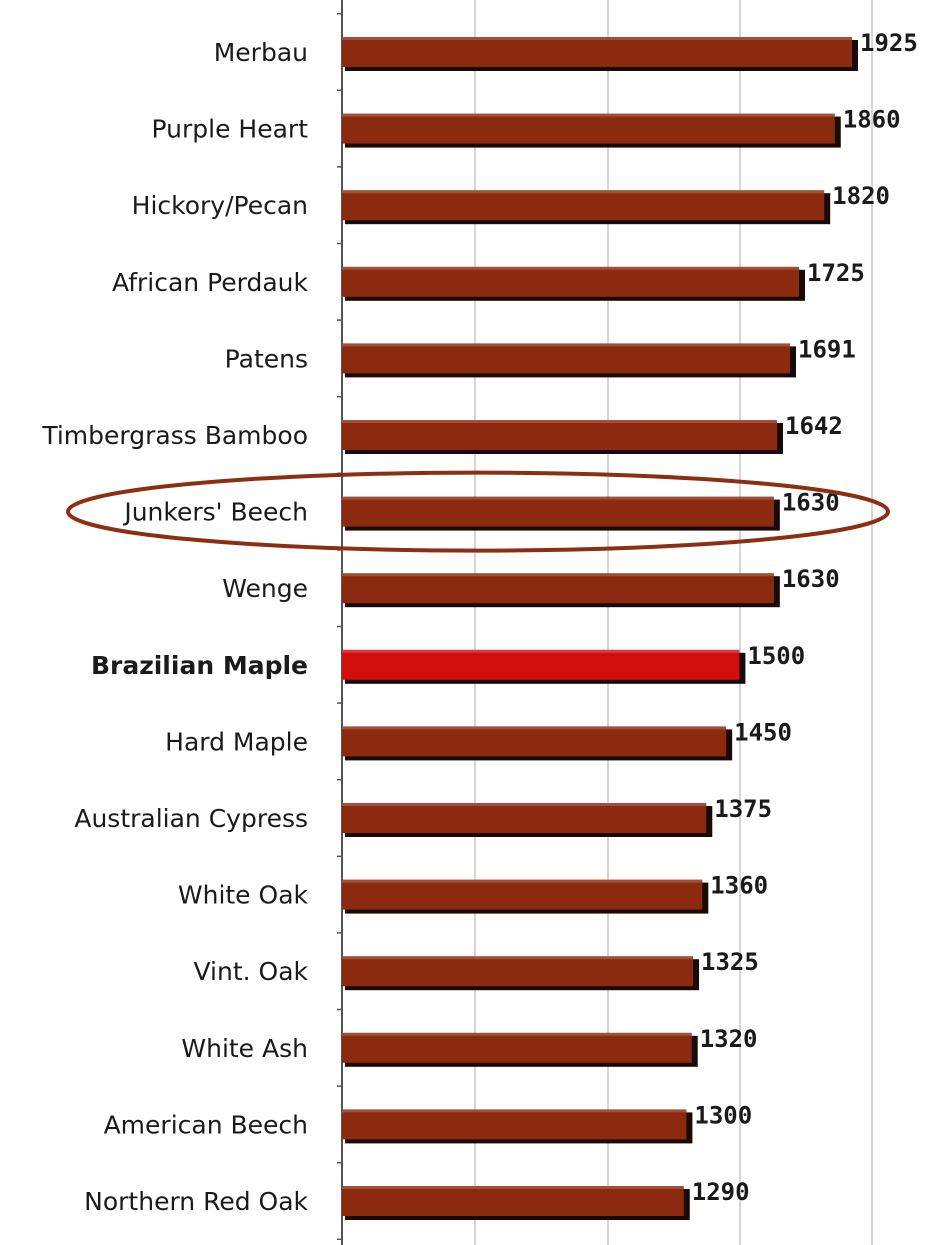 This screenshot has height=1245, width=940. What do you see at coordinates (730, 962) in the screenshot?
I see `value-label: 1325` at bounding box center [730, 962].